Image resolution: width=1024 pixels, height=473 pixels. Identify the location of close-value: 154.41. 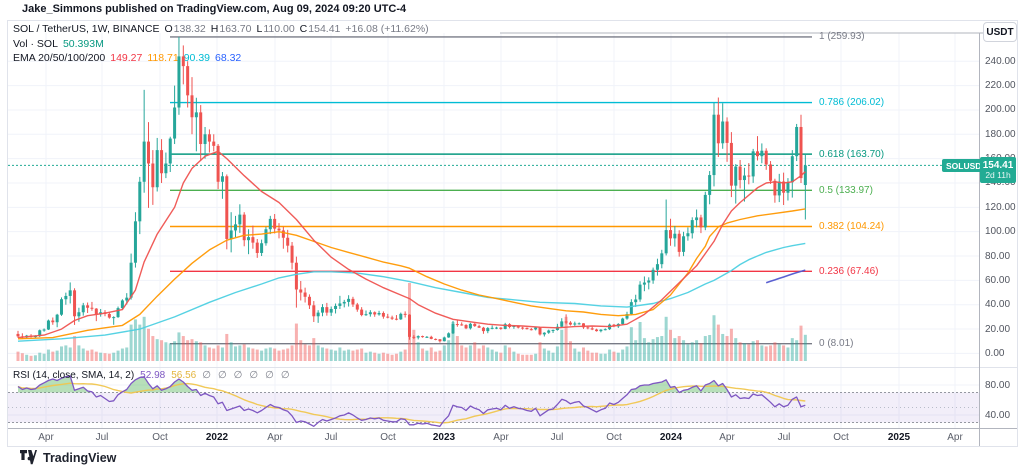
(324, 29).